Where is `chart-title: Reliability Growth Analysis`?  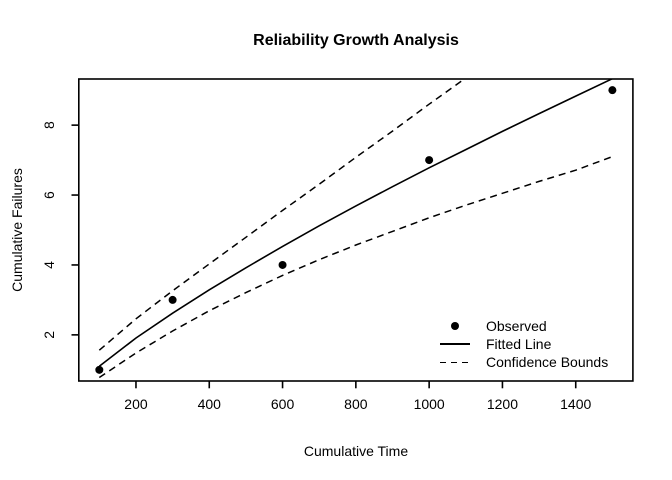 chart-title: Reliability Growth Analysis is located at coordinates (356, 40).